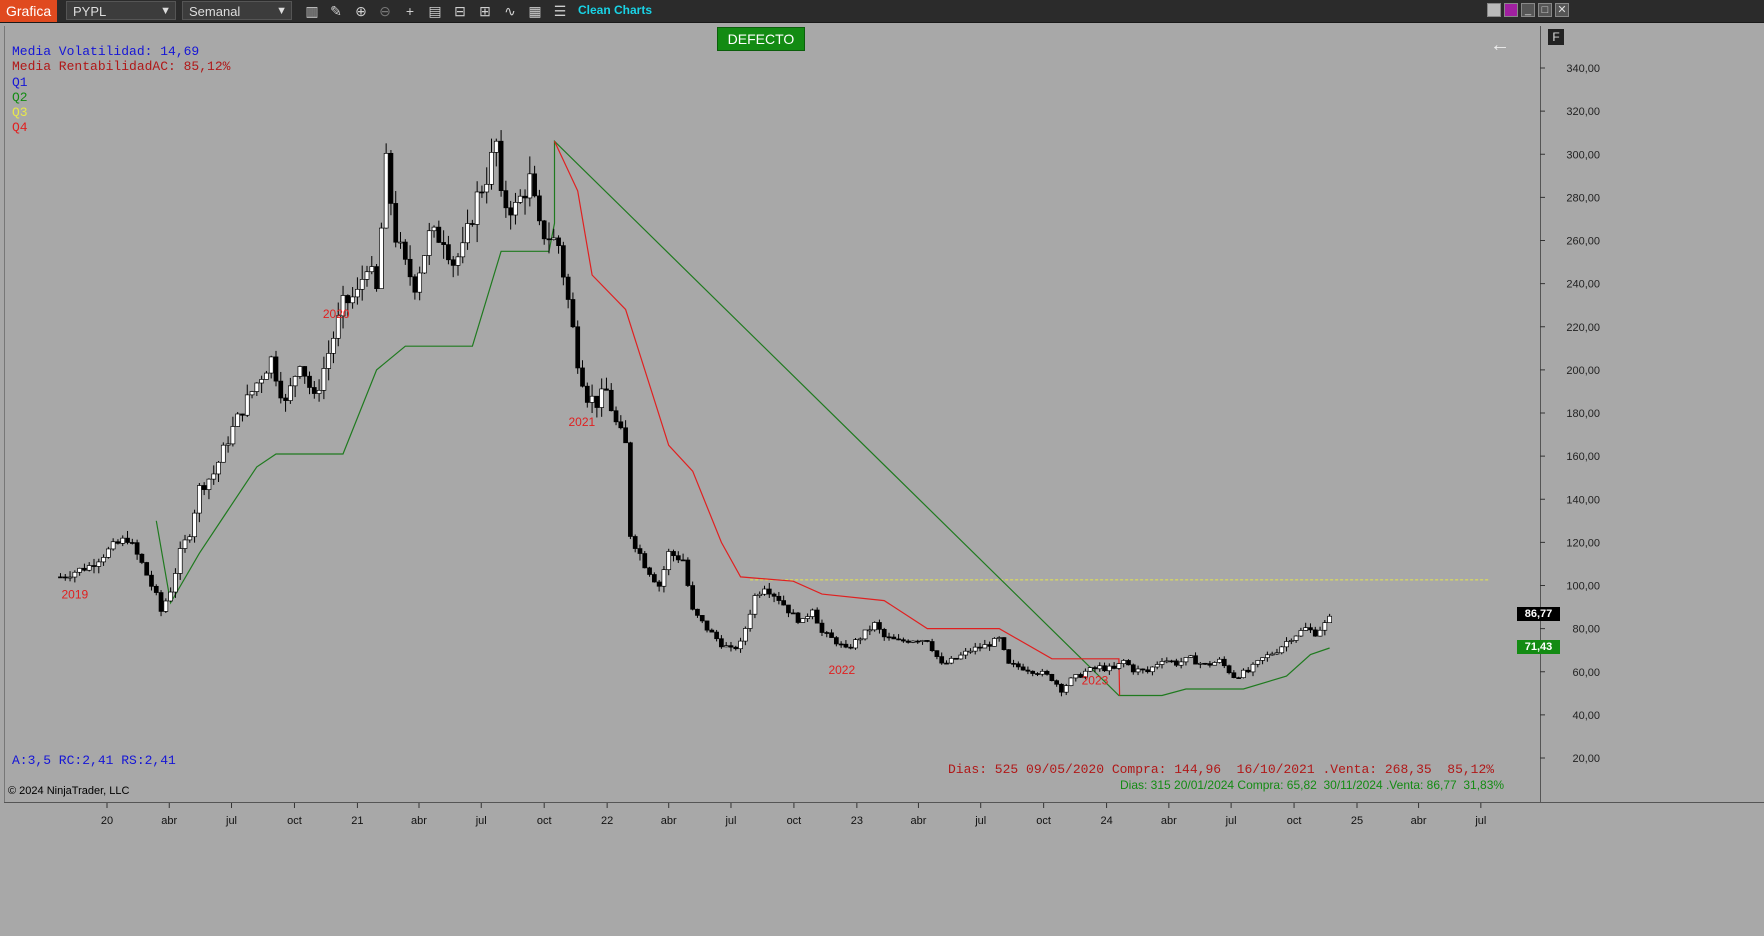  What do you see at coordinates (410, 11) in the screenshot?
I see `crosshair-icon: +` at bounding box center [410, 11].